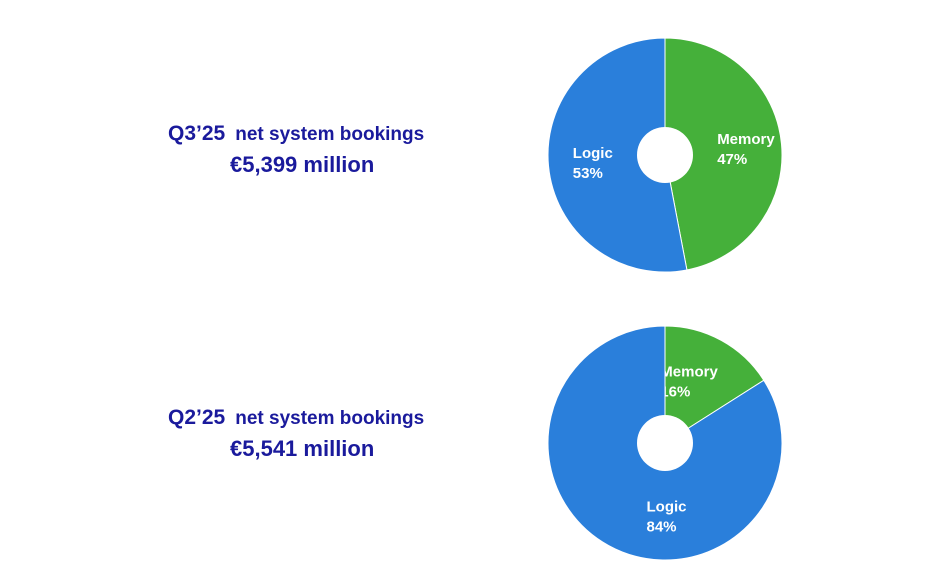 Image resolution: width=928 pixels, height=580 pixels. Describe the element at coordinates (617, 155) in the screenshot. I see `q3-slice-logic` at that location.